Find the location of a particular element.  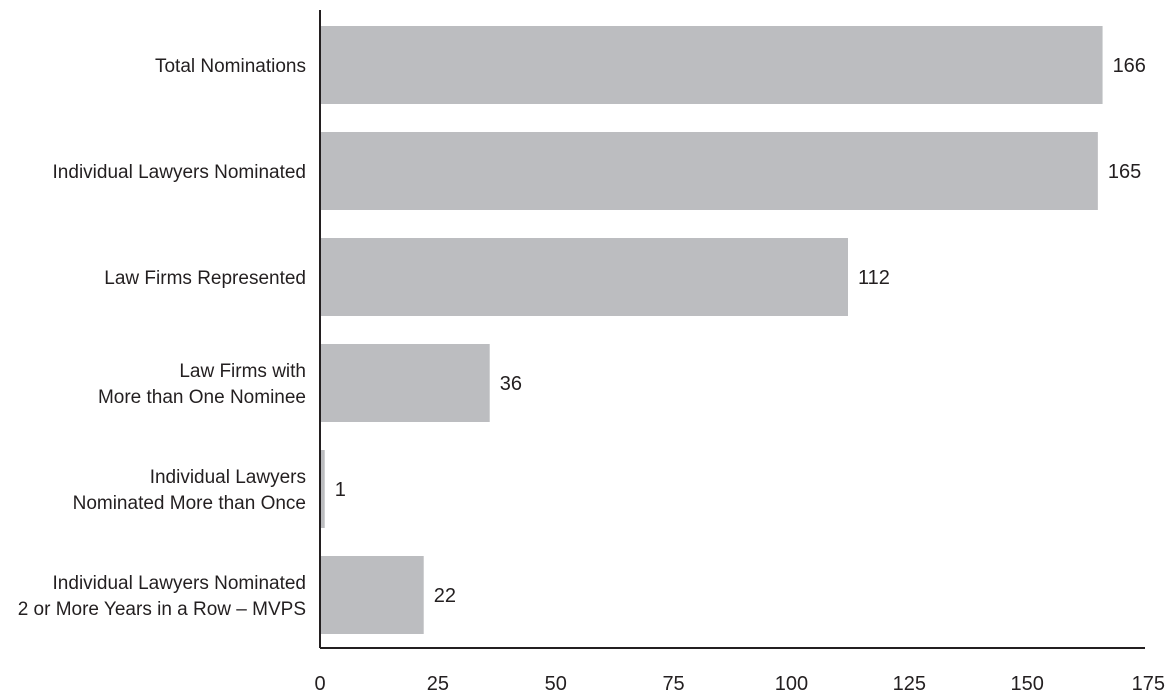

x-tick-label-5: 125 is located at coordinates (909, 684).